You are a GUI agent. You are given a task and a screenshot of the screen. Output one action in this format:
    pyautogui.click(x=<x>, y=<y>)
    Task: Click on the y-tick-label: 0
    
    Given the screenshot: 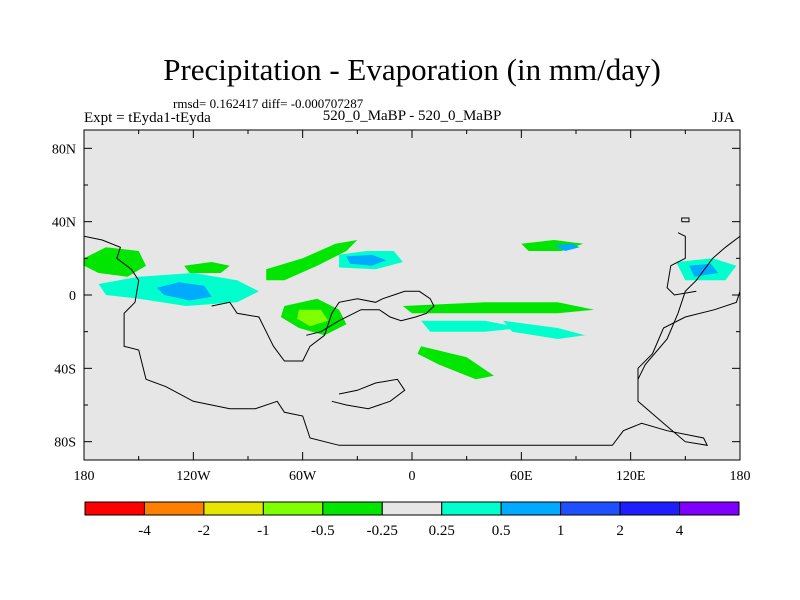 What is the action you would take?
    pyautogui.click(x=72, y=296)
    